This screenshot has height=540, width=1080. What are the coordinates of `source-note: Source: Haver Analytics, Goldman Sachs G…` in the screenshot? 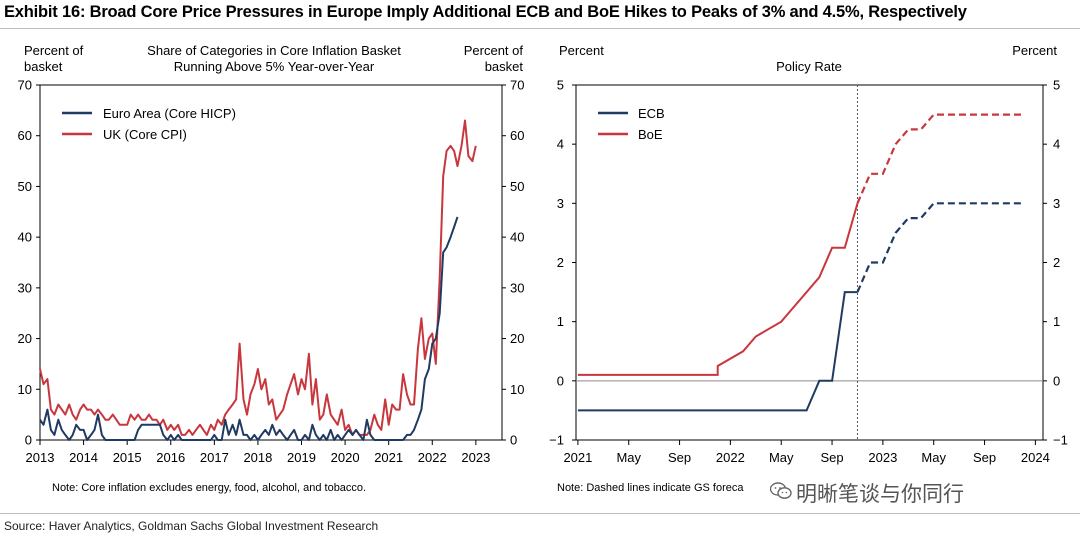 It's located at (191, 526).